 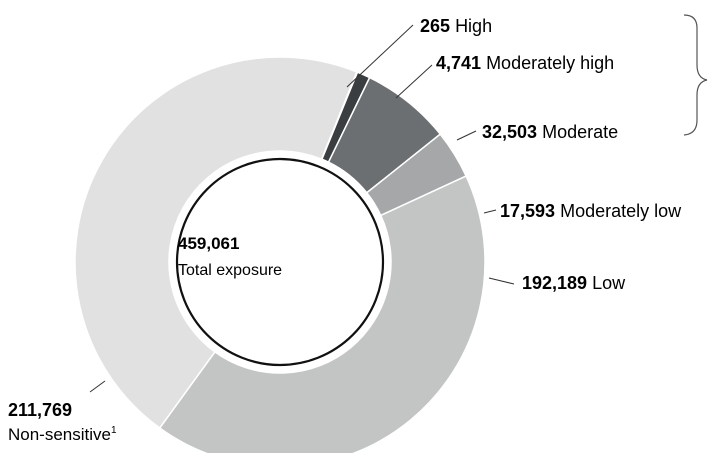 I want to click on label-non-sensitive-footnote: 1, so click(x=114, y=430).